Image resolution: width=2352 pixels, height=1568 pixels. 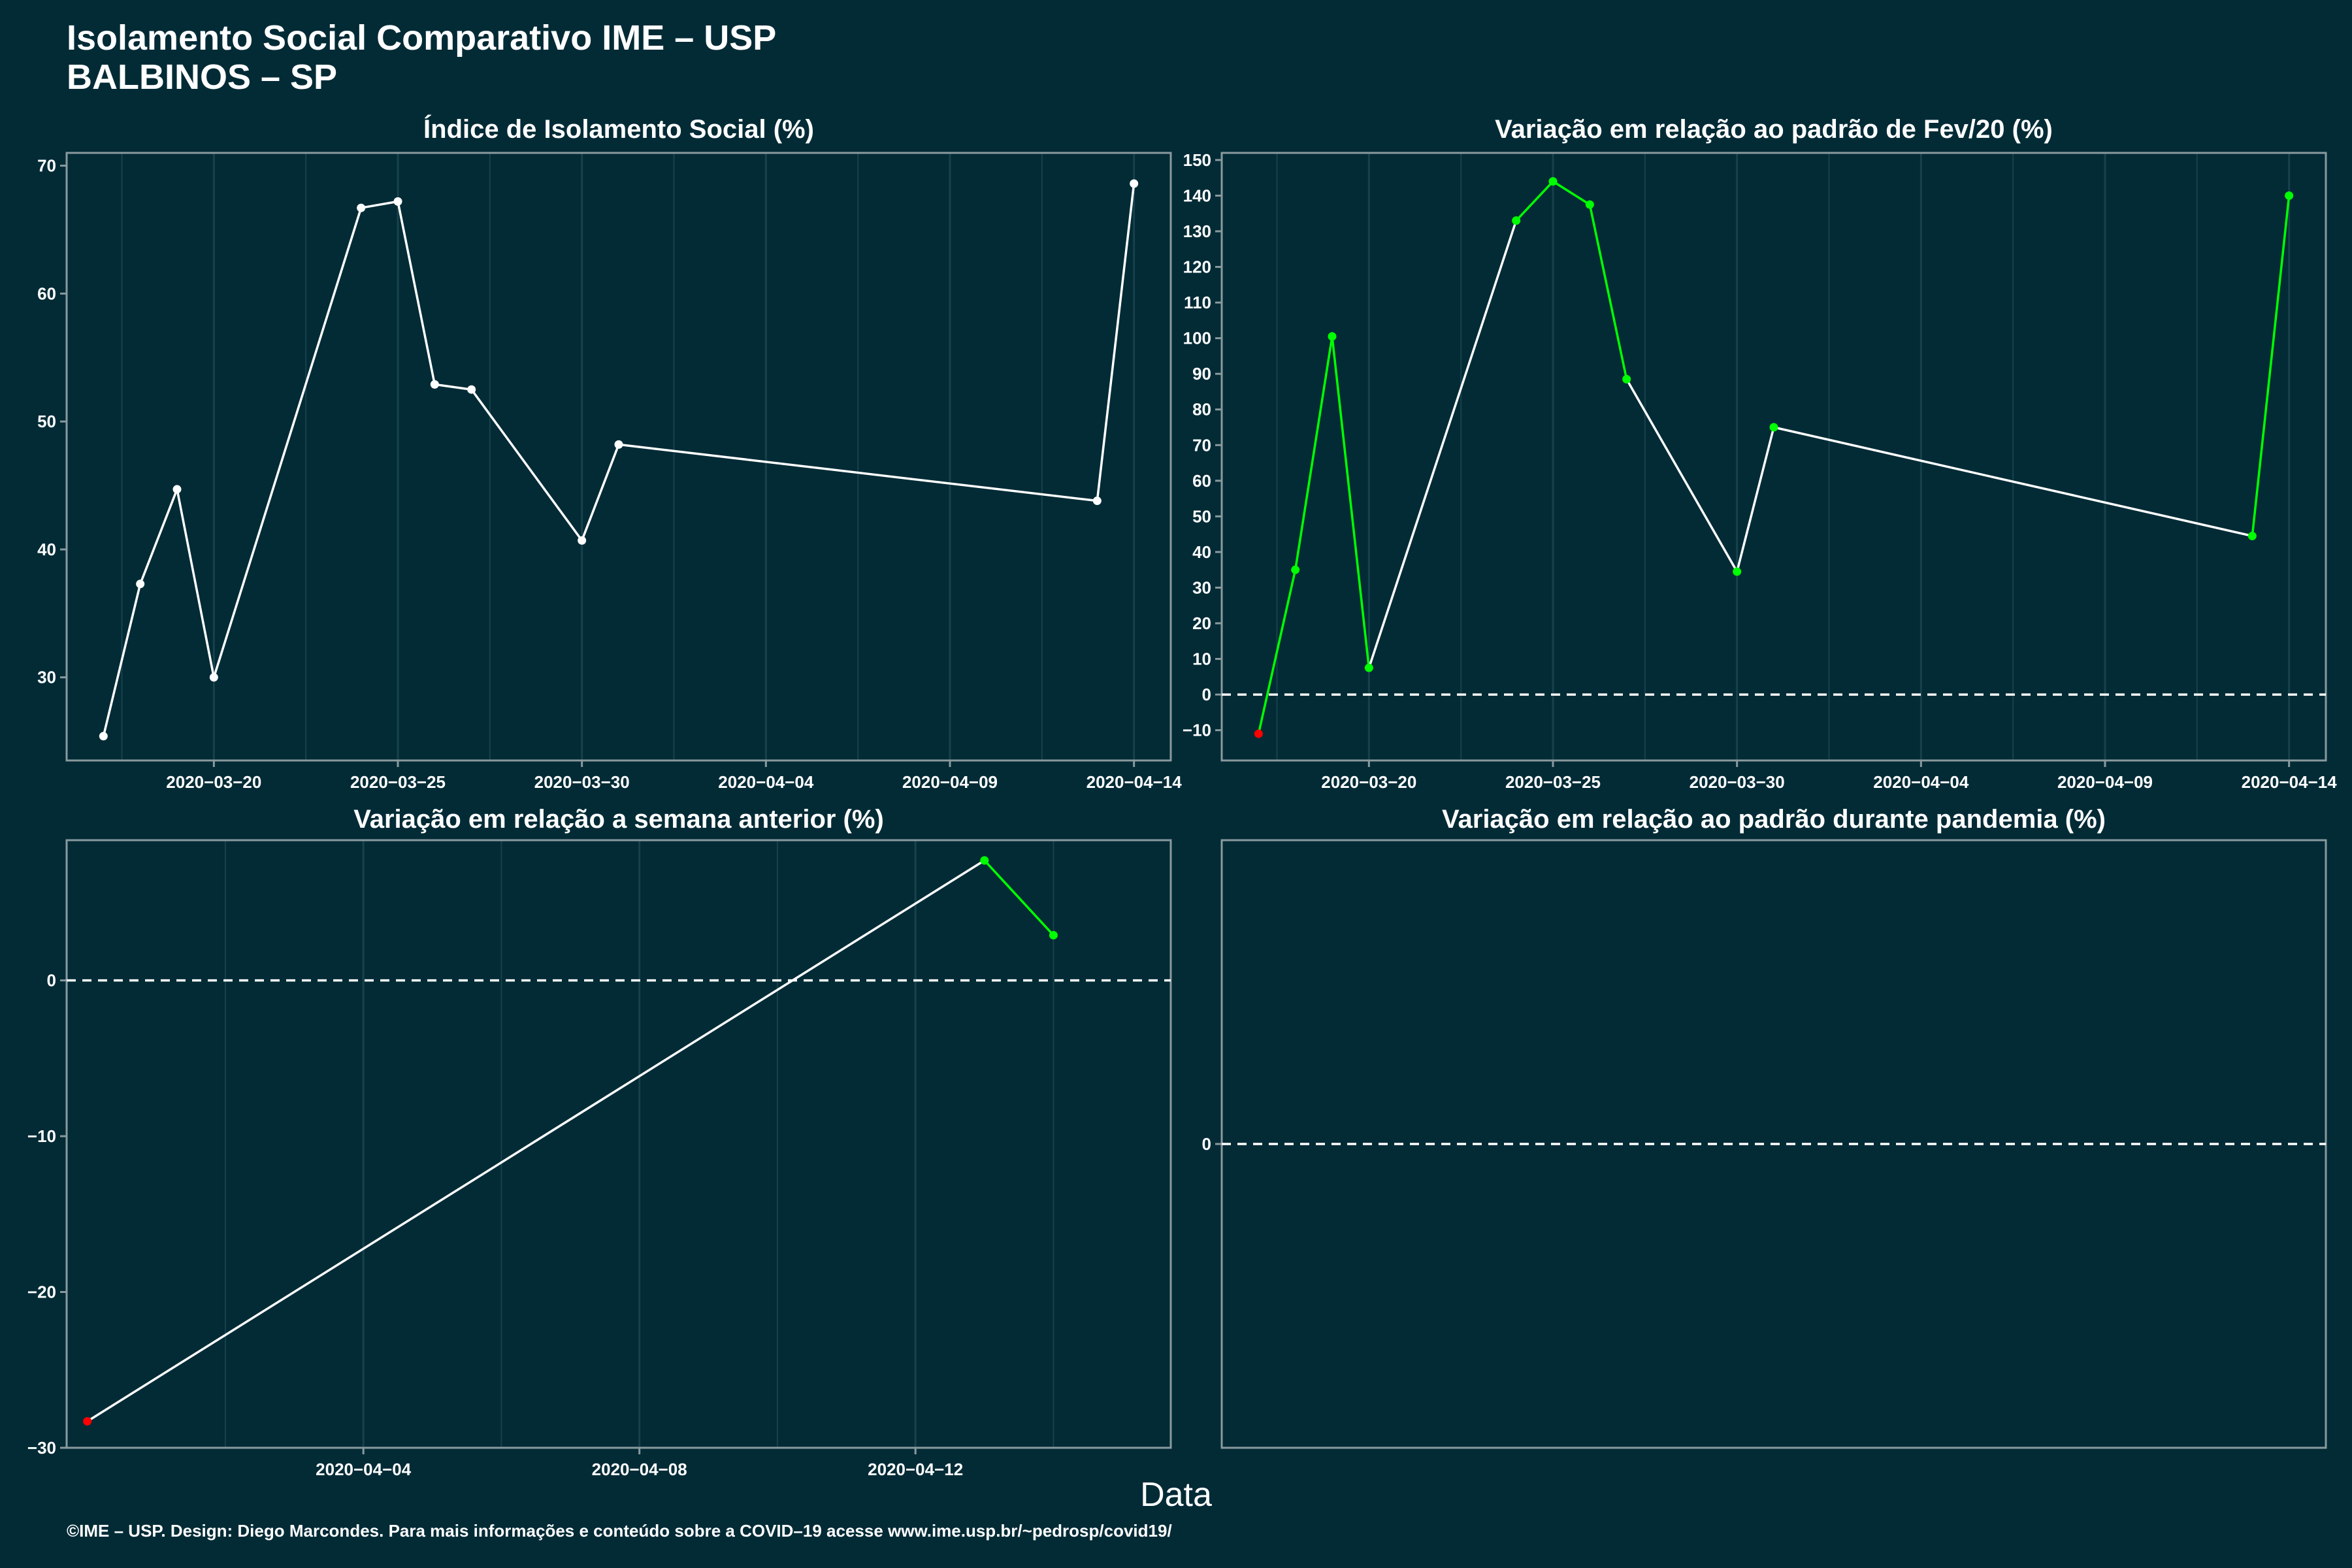 I want to click on y-tick-label: 130, so click(x=1197, y=231).